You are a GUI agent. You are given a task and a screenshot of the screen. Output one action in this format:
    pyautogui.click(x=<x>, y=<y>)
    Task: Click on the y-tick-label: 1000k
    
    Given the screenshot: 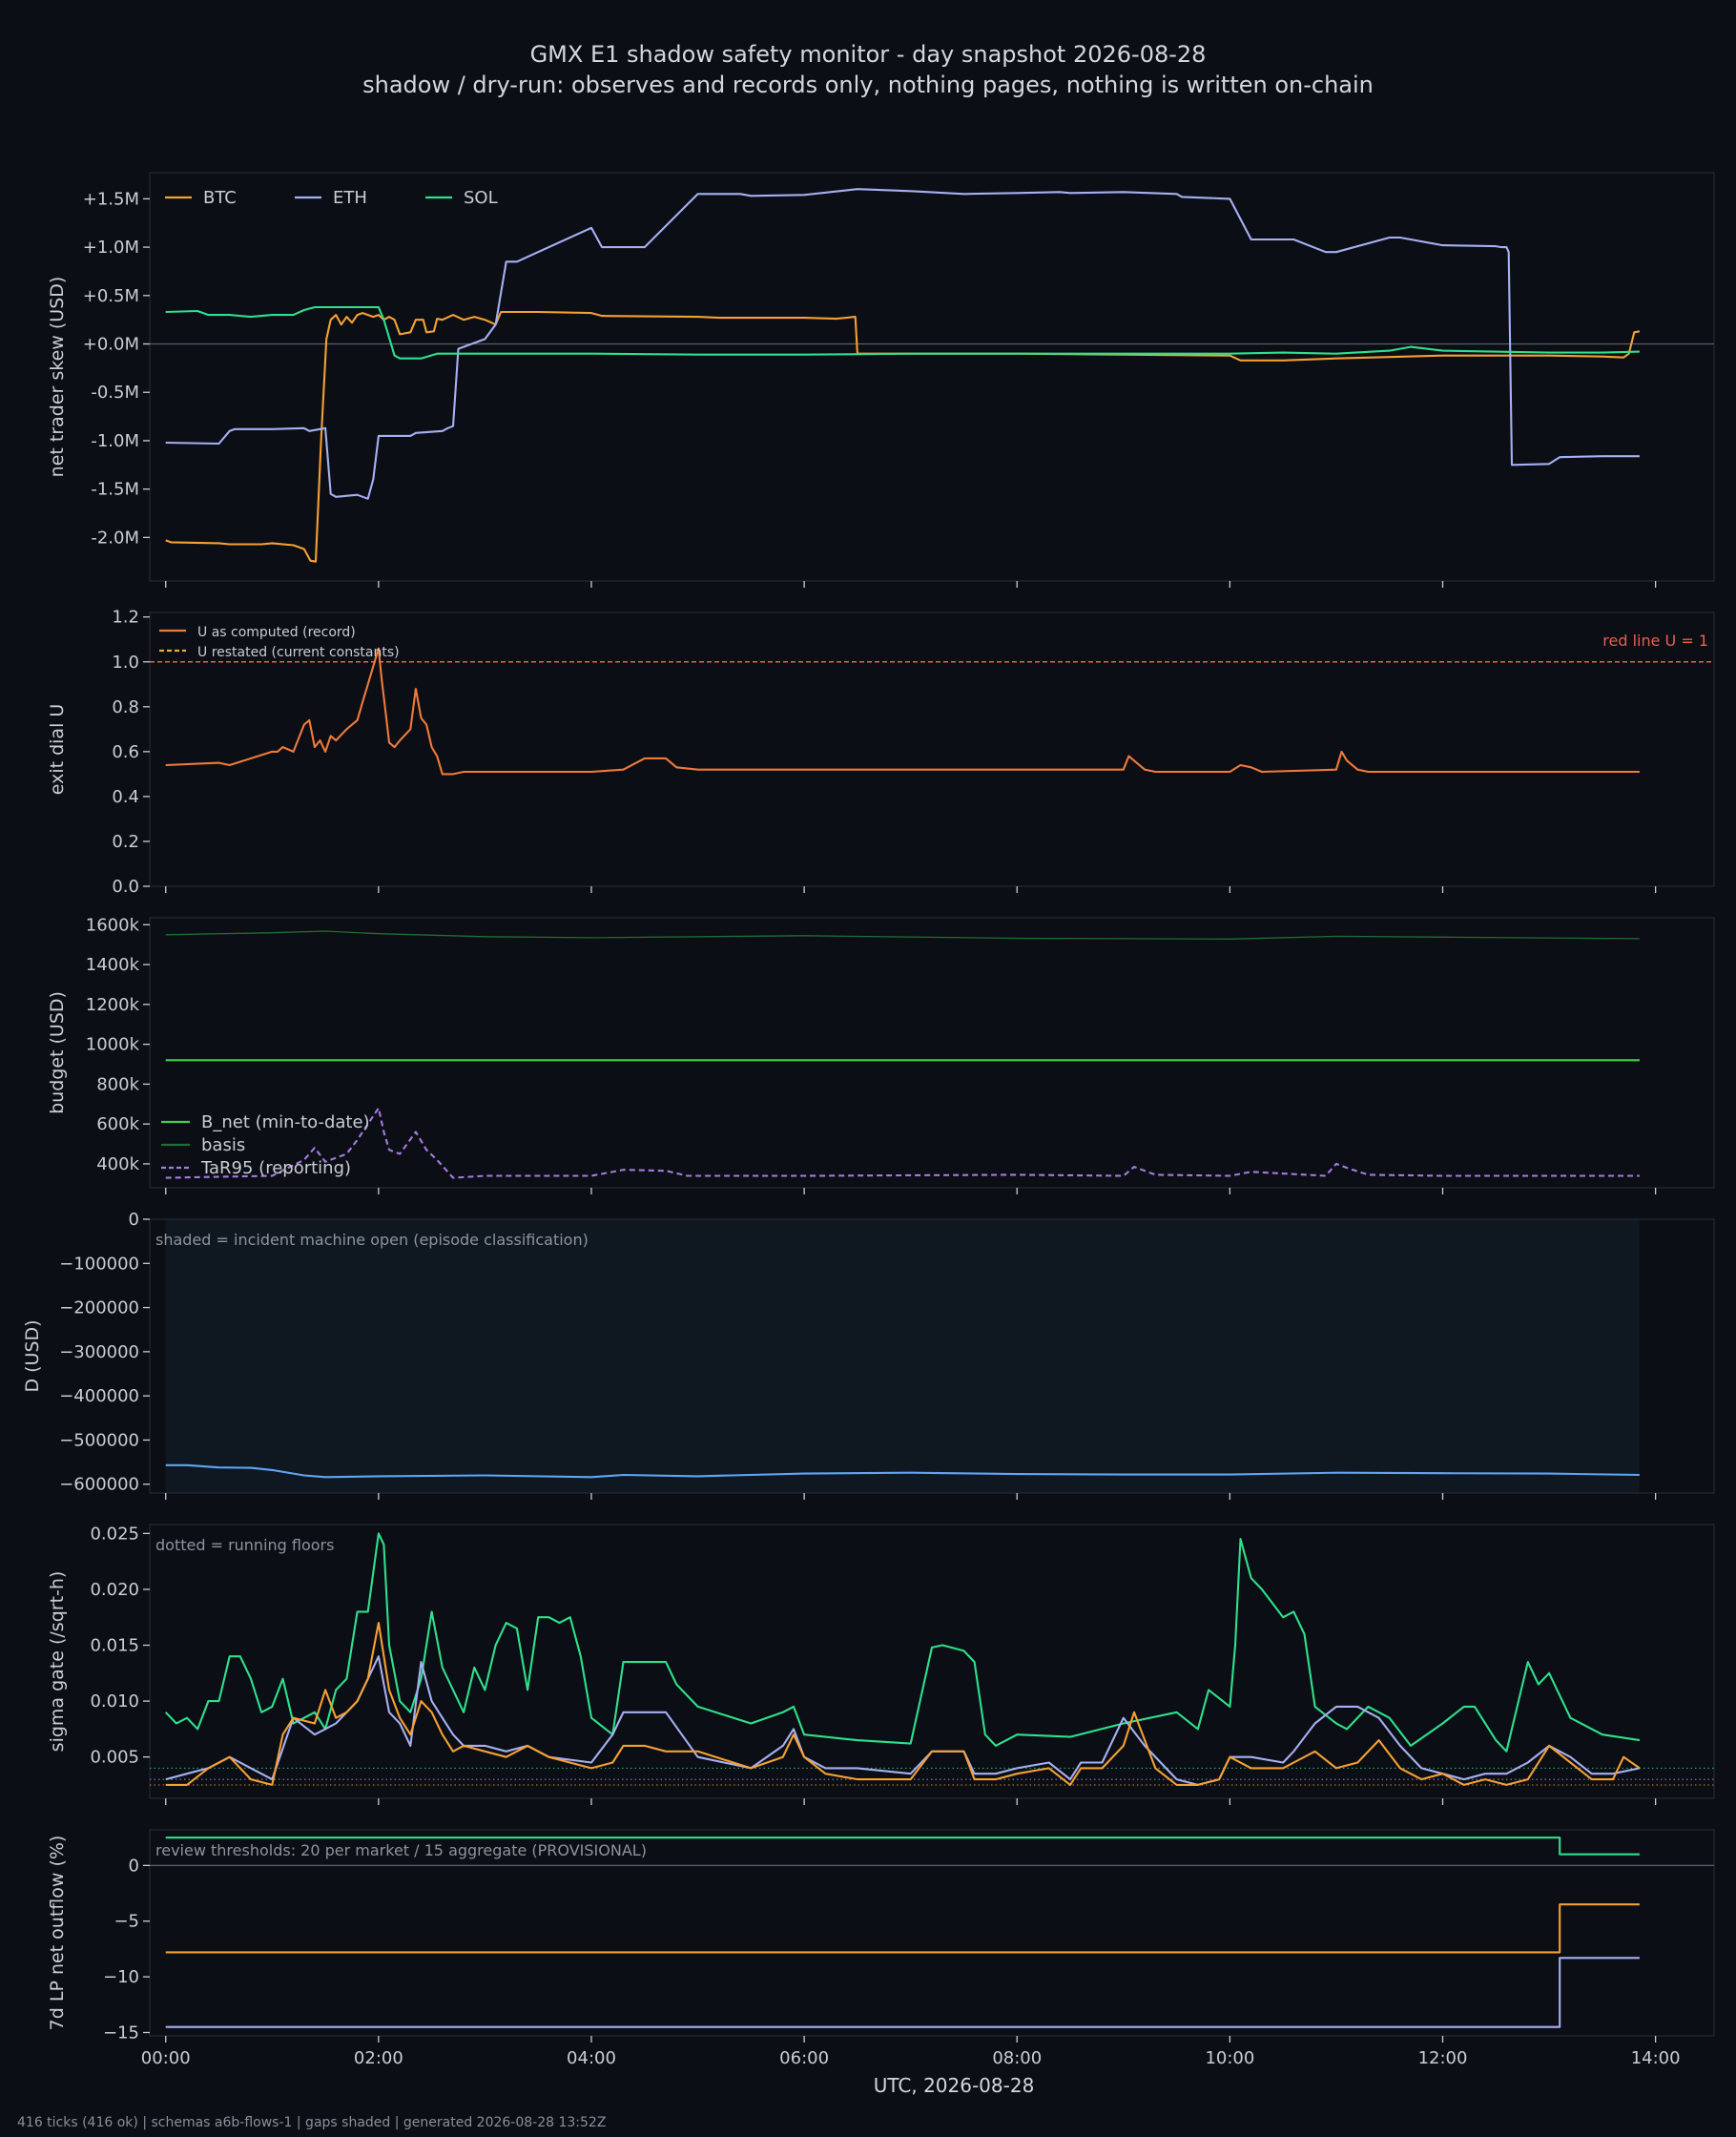 What is the action you would take?
    pyautogui.click(x=113, y=1045)
    